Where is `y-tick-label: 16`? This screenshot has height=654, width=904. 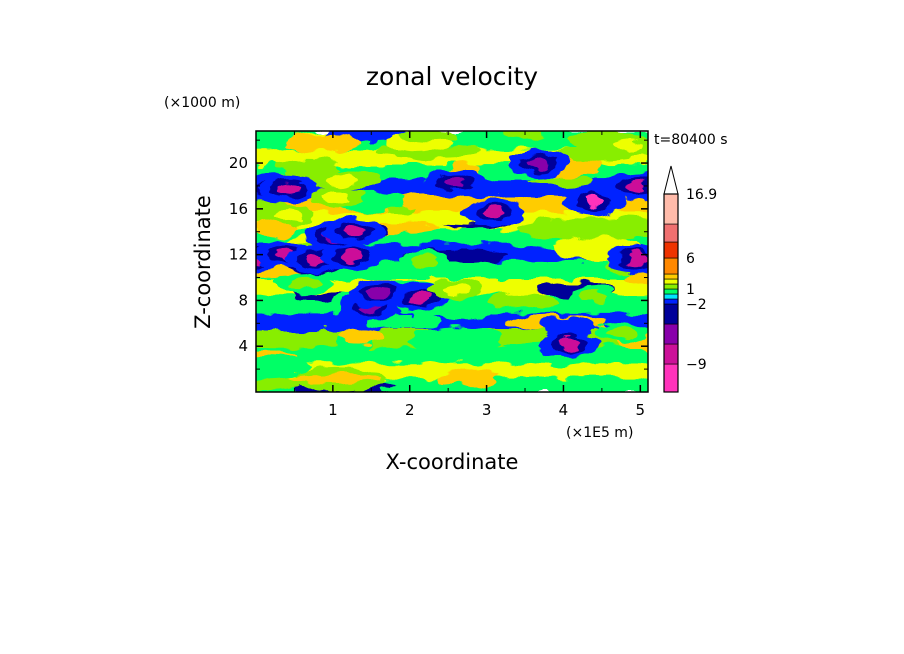 y-tick-label: 16 is located at coordinates (238, 209).